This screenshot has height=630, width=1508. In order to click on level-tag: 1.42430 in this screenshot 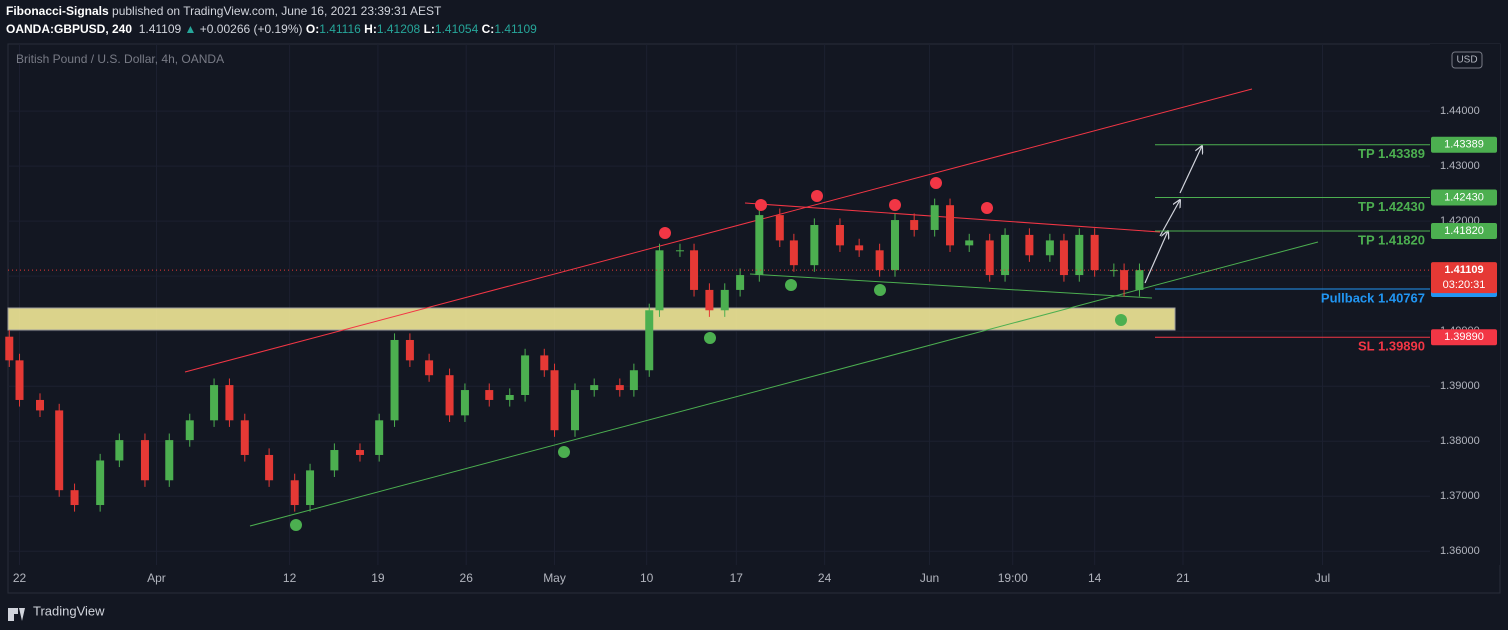, I will do `click(1464, 197)`.